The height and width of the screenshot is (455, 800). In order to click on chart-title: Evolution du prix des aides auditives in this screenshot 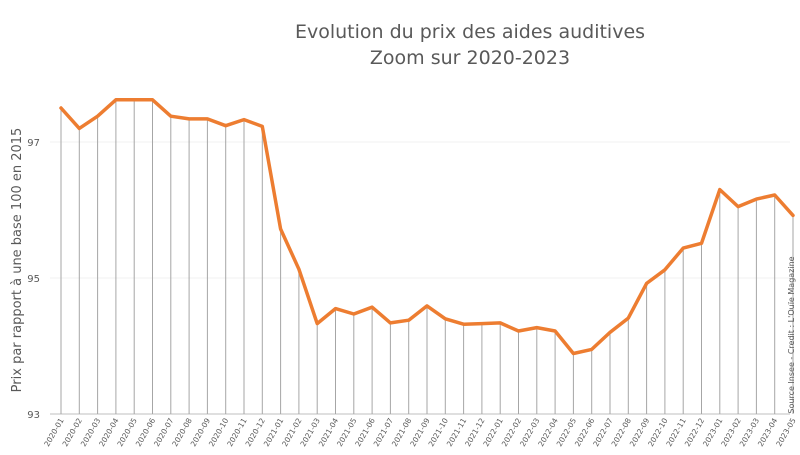, I will do `click(470, 32)`.